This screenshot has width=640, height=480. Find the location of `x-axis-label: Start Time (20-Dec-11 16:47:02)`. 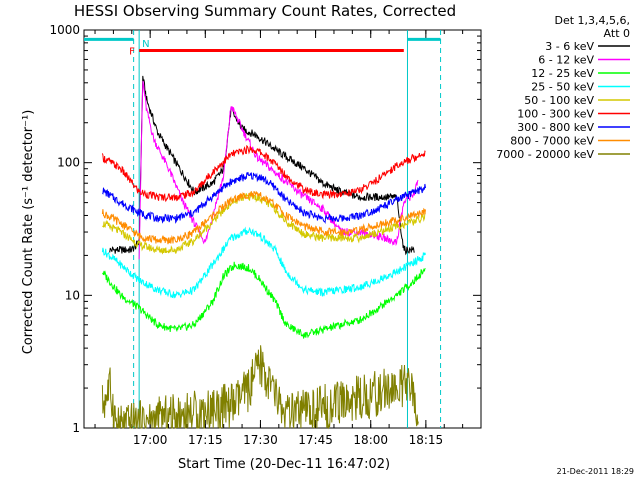

x-axis-label: Start Time (20-Dec-11 16:47:02) is located at coordinates (284, 464).